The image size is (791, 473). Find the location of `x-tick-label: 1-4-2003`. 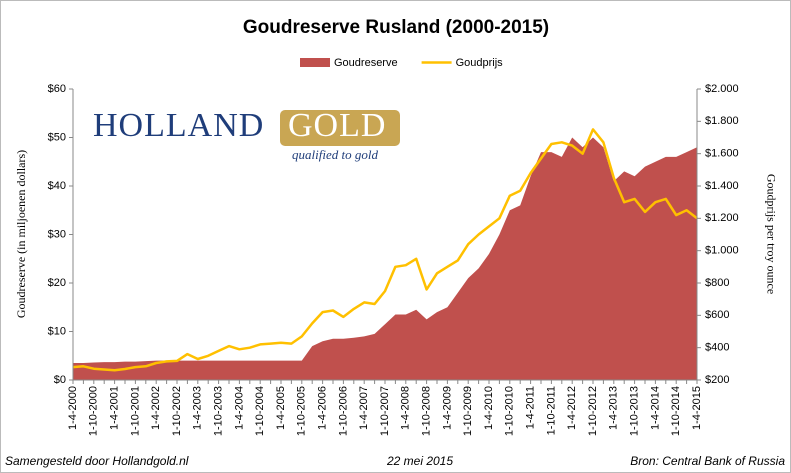

x-tick-label: 1-4-2003 is located at coordinates (198, 408).